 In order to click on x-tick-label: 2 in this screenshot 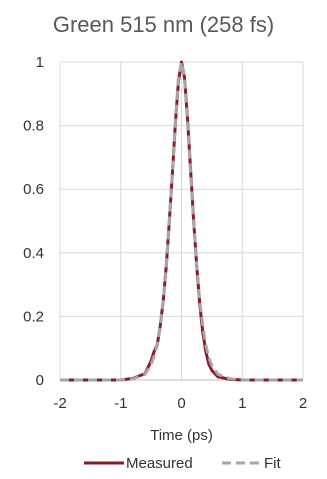, I will do `click(303, 403)`.